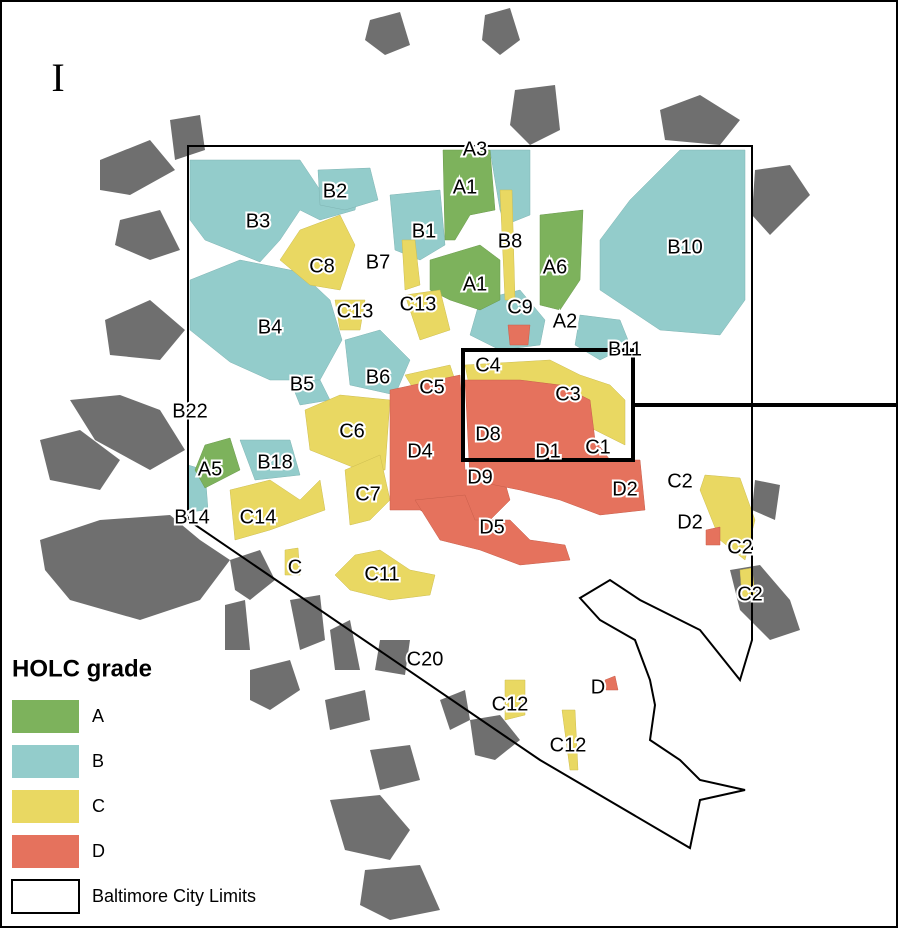 This screenshot has height=930, width=900. What do you see at coordinates (275, 462) in the screenshot?
I see `area-label: B18` at bounding box center [275, 462].